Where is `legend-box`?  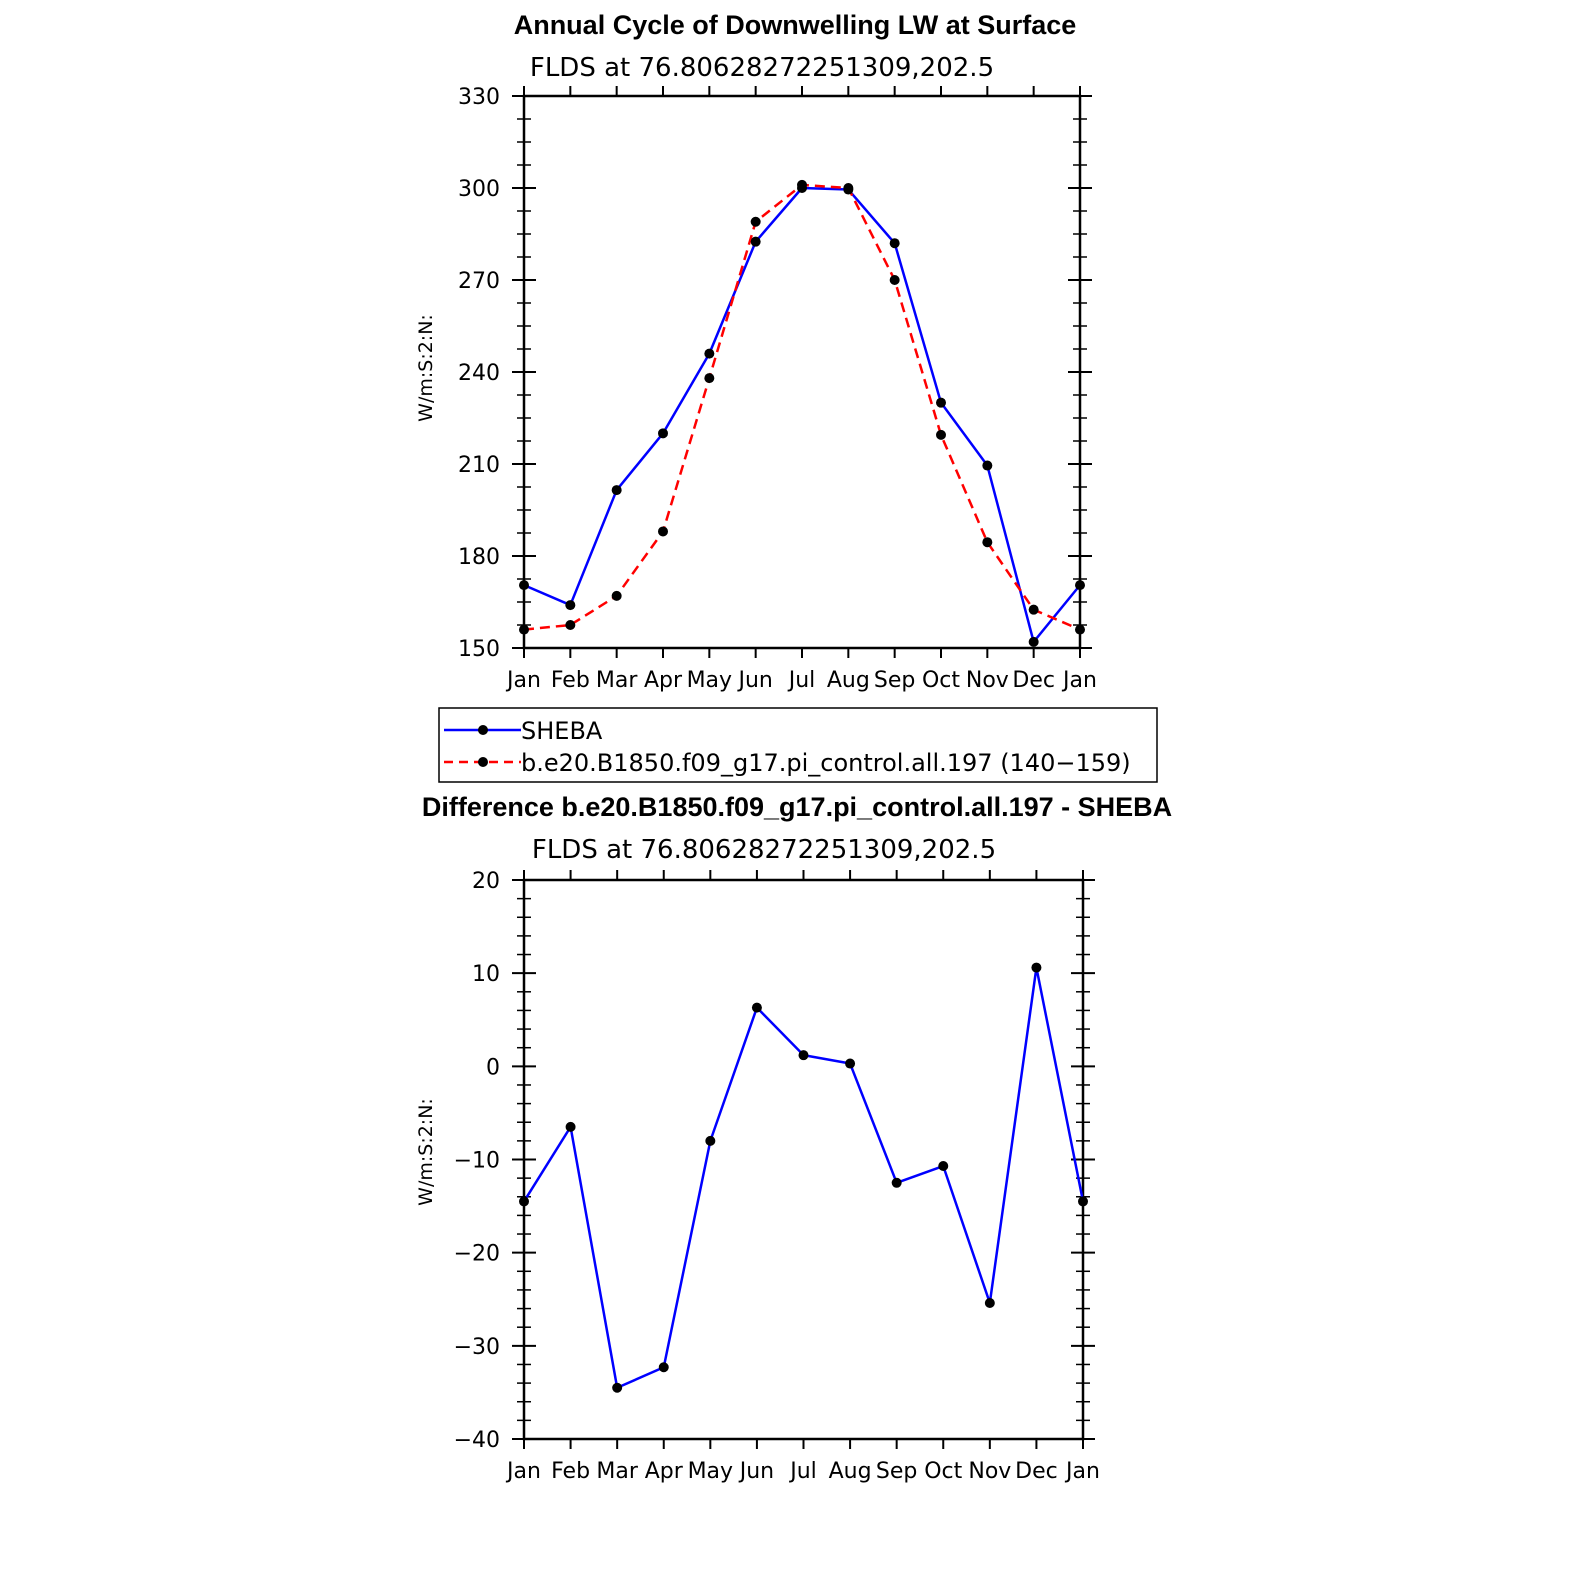 legend-box is located at coordinates (798, 745).